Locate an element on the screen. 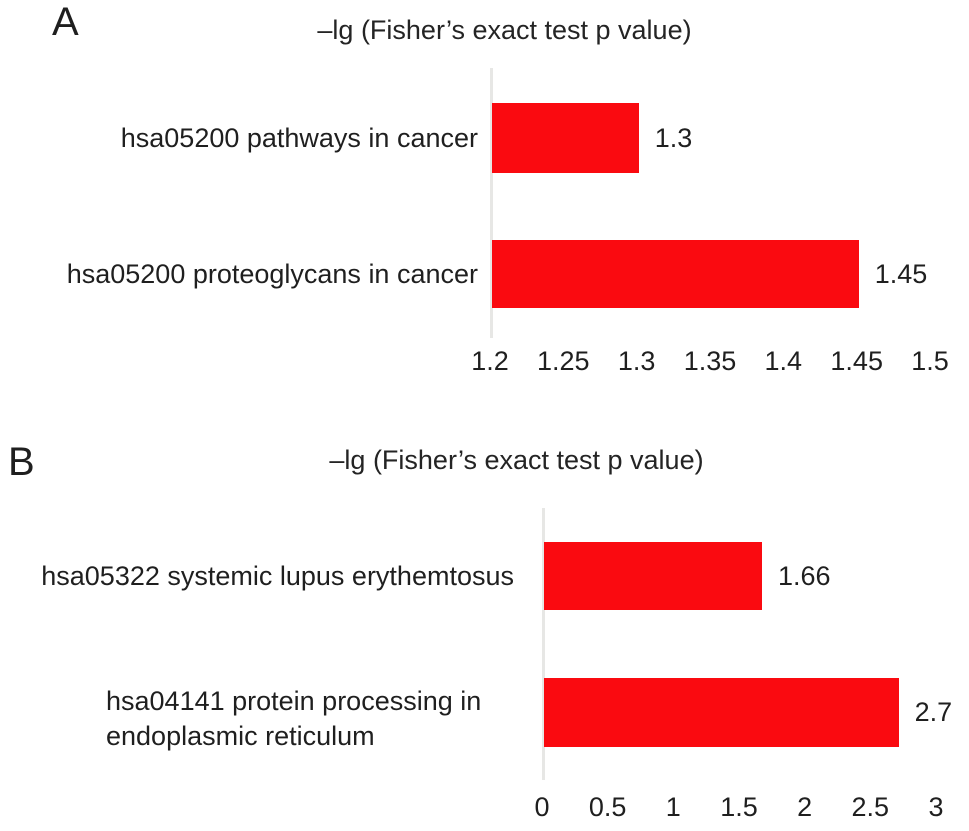  bar-hsa04141-protein-processing is located at coordinates (721, 712).